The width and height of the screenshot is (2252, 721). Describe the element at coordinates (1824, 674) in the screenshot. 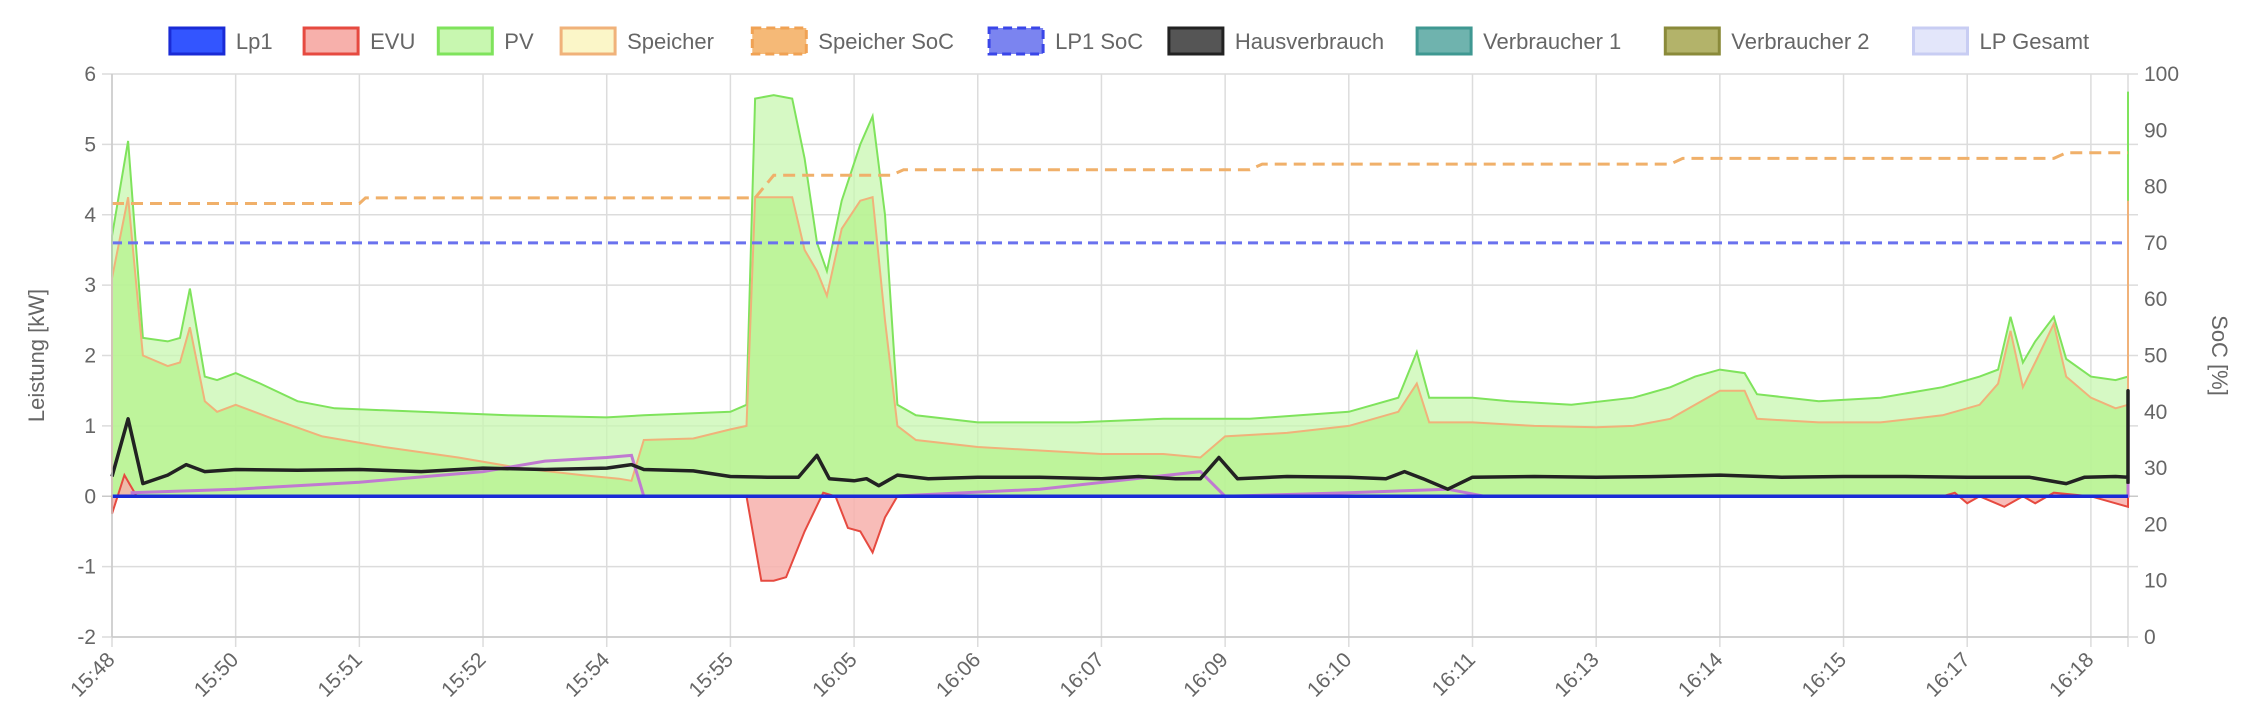

I see `x-tick-label: 16:15` at that location.